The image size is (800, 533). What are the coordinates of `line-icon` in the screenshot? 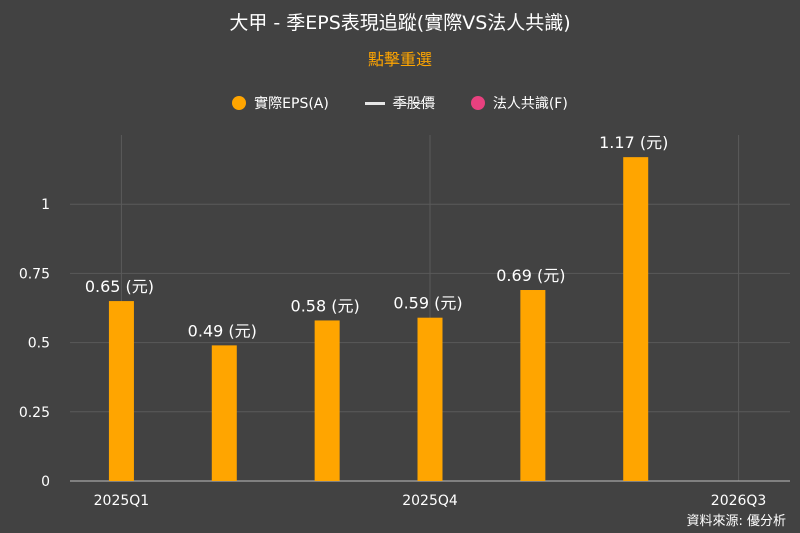 It's located at (374, 103).